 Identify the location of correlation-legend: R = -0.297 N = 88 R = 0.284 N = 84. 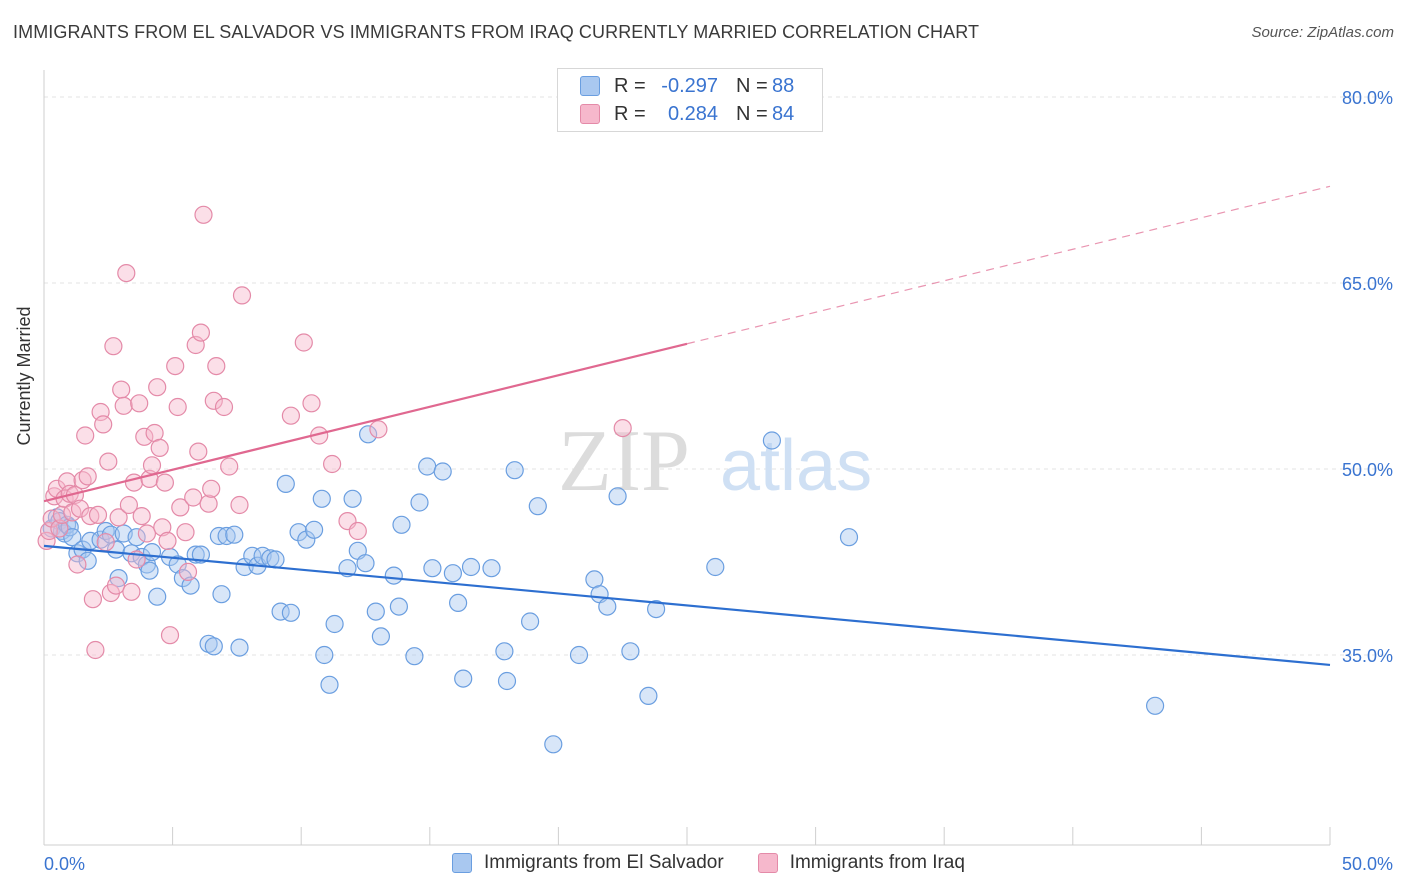
(690, 100).